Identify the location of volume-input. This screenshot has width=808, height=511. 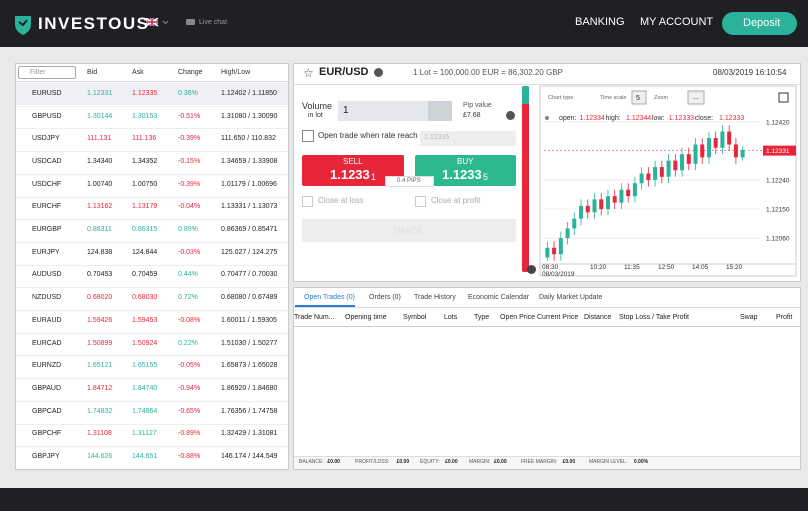
(395, 111).